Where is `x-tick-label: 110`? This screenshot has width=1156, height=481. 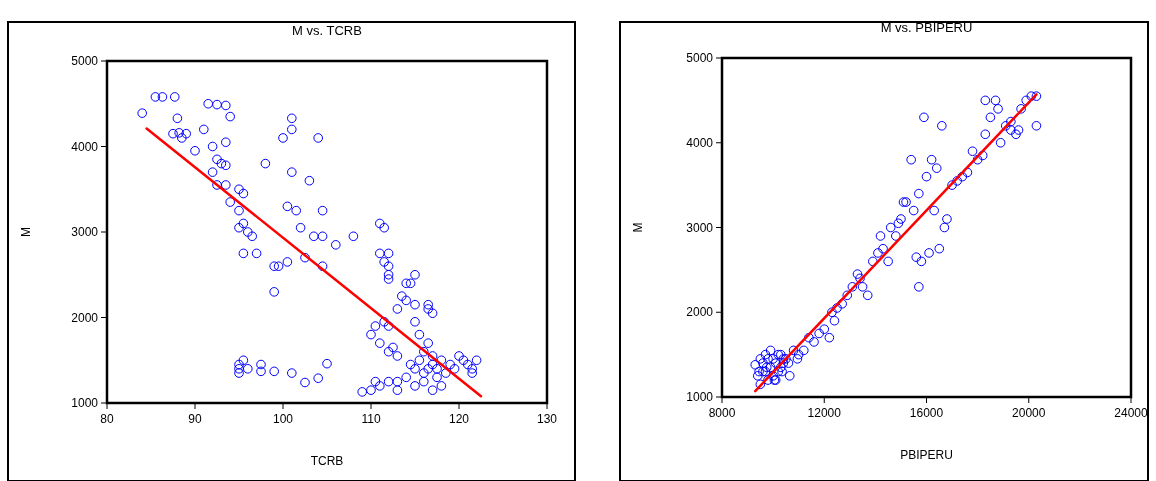 x-tick-label: 110 is located at coordinates (371, 419).